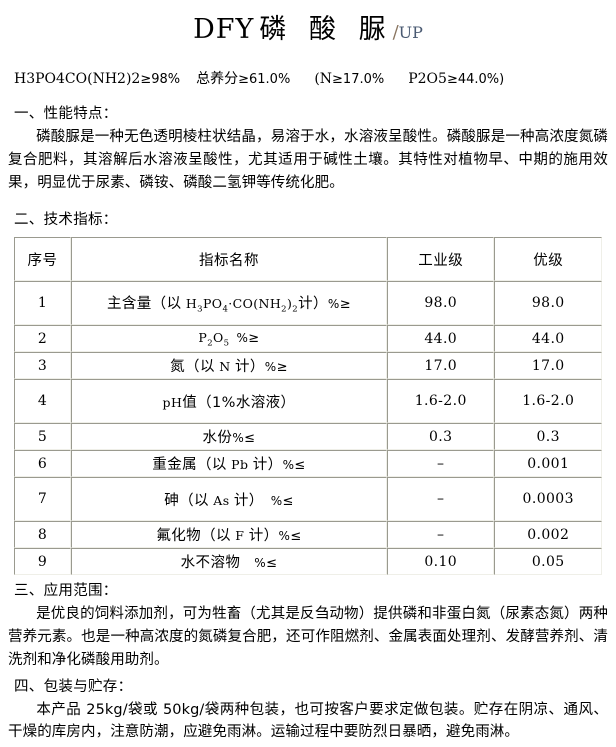  I want to click on cell-premium: 0.3, so click(548, 437).